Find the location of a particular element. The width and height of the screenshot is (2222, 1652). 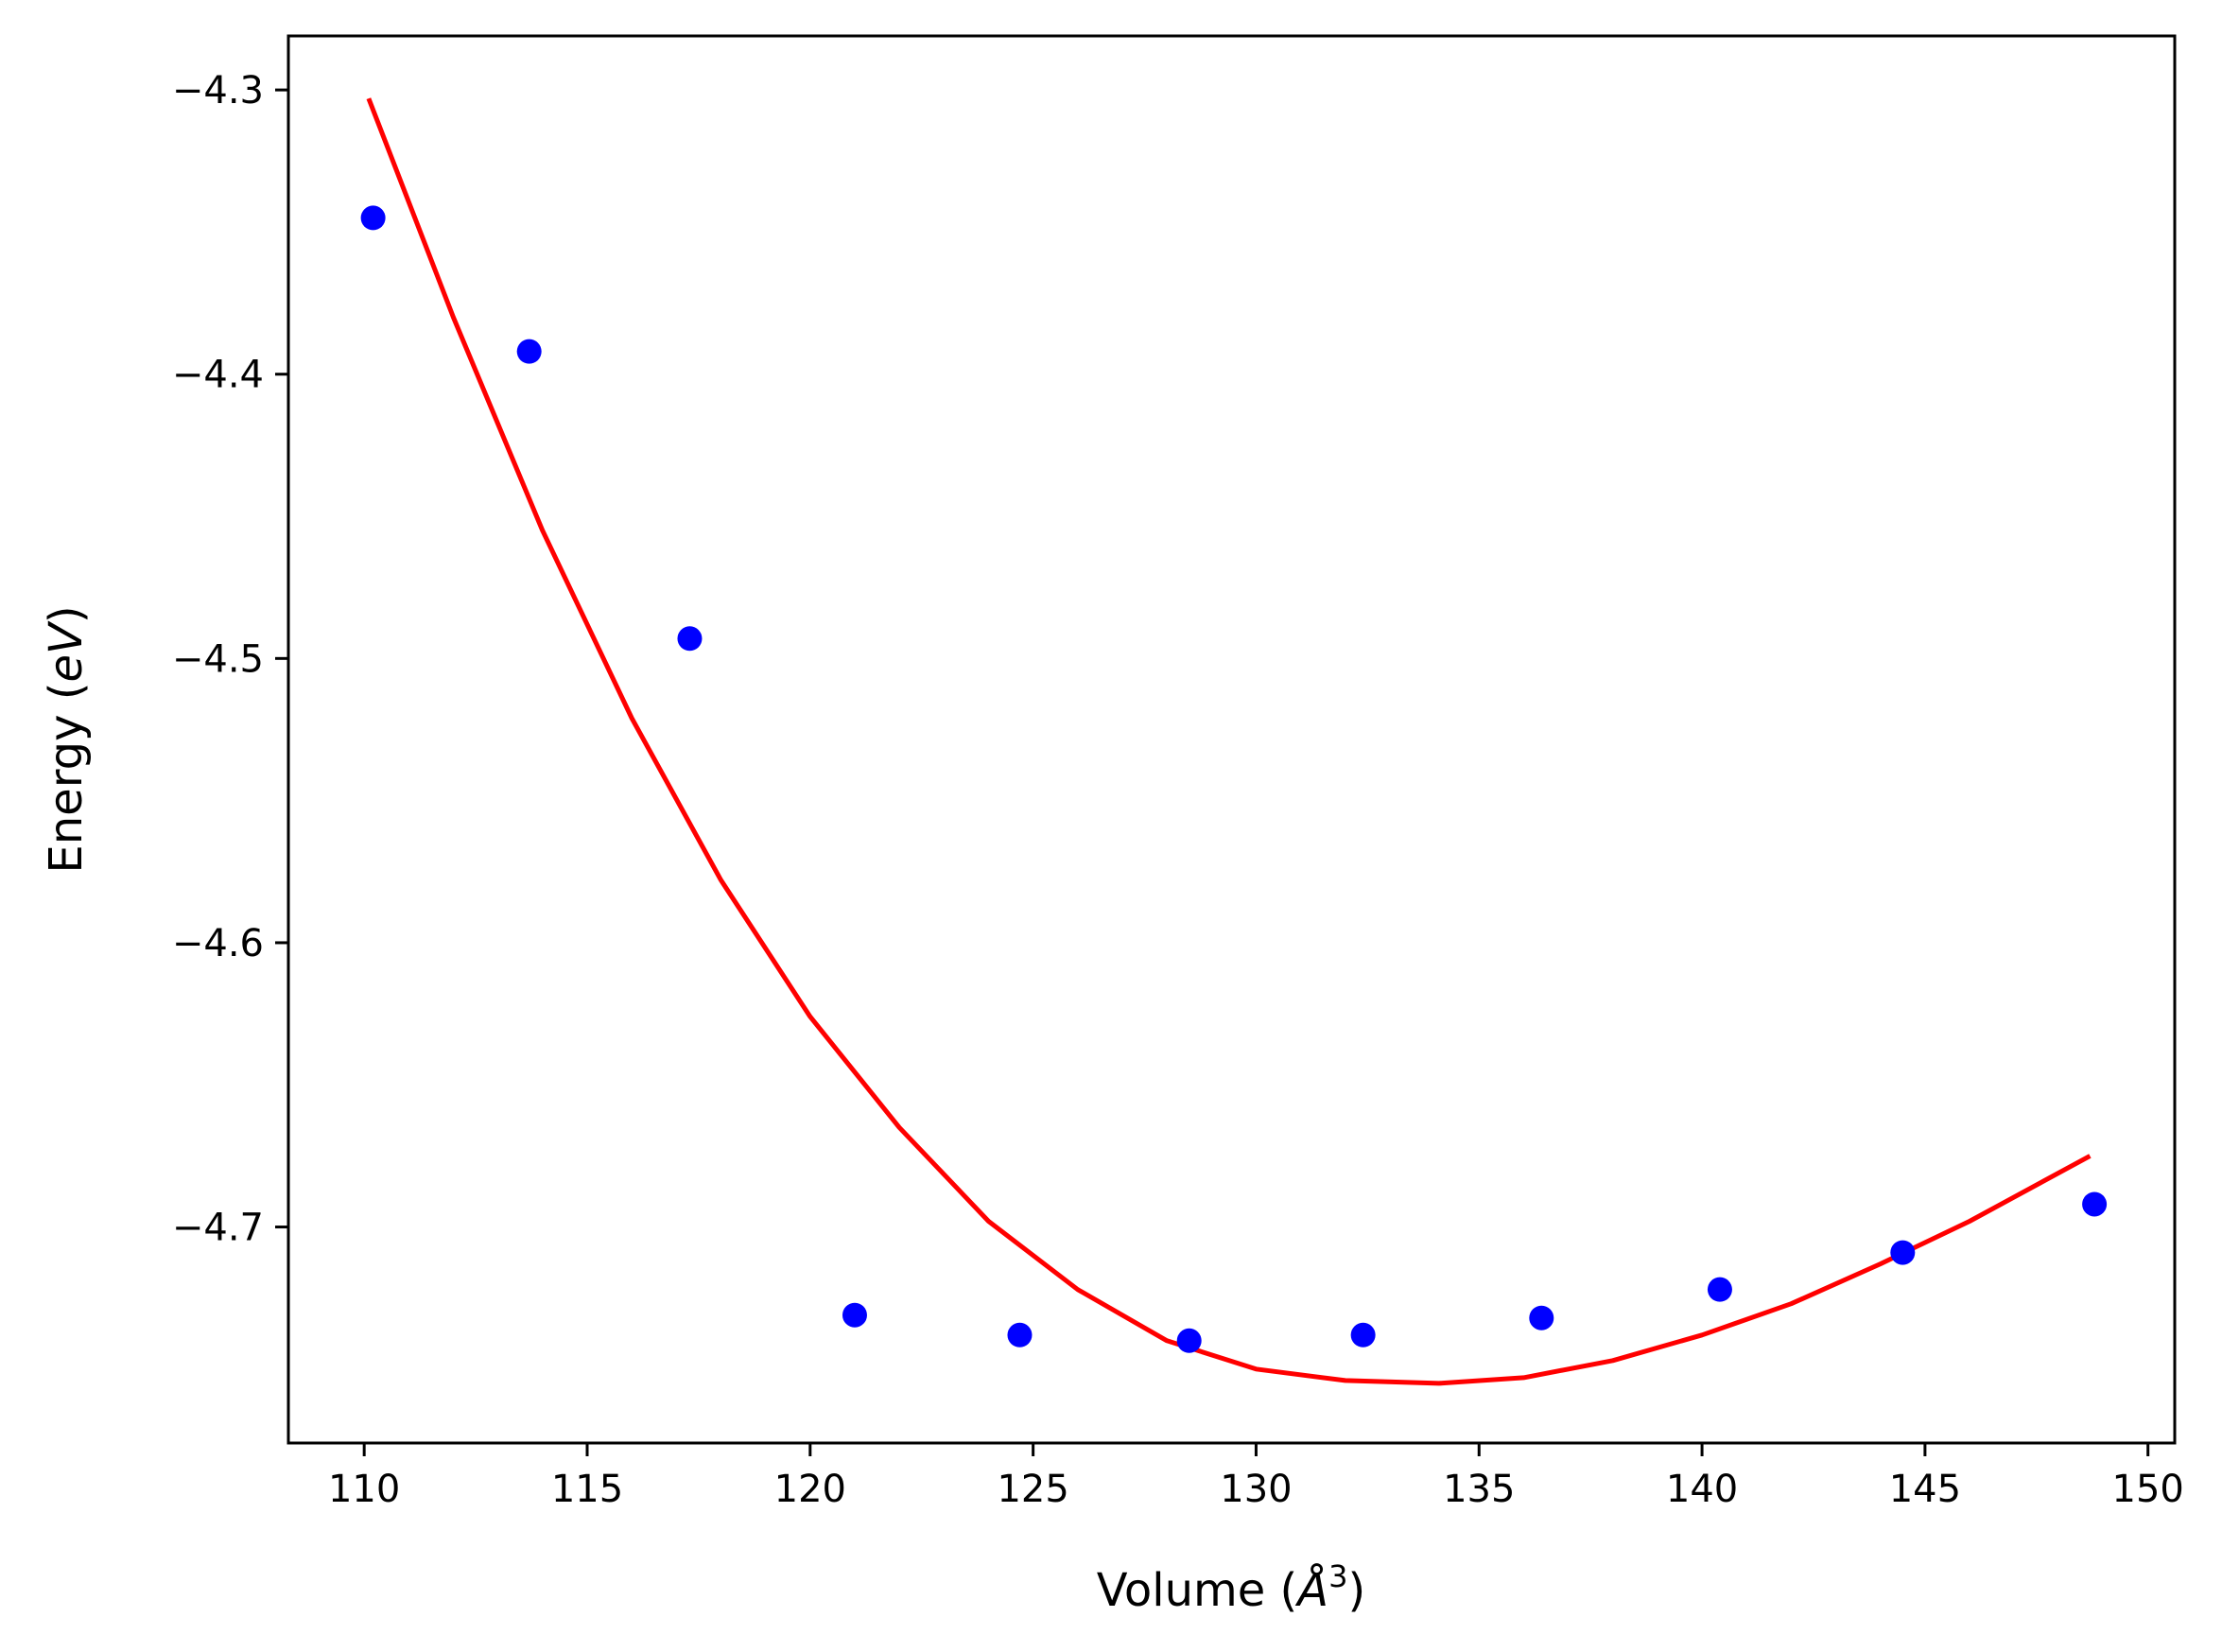

x-tick-label: 125 is located at coordinates (1032, 1490).